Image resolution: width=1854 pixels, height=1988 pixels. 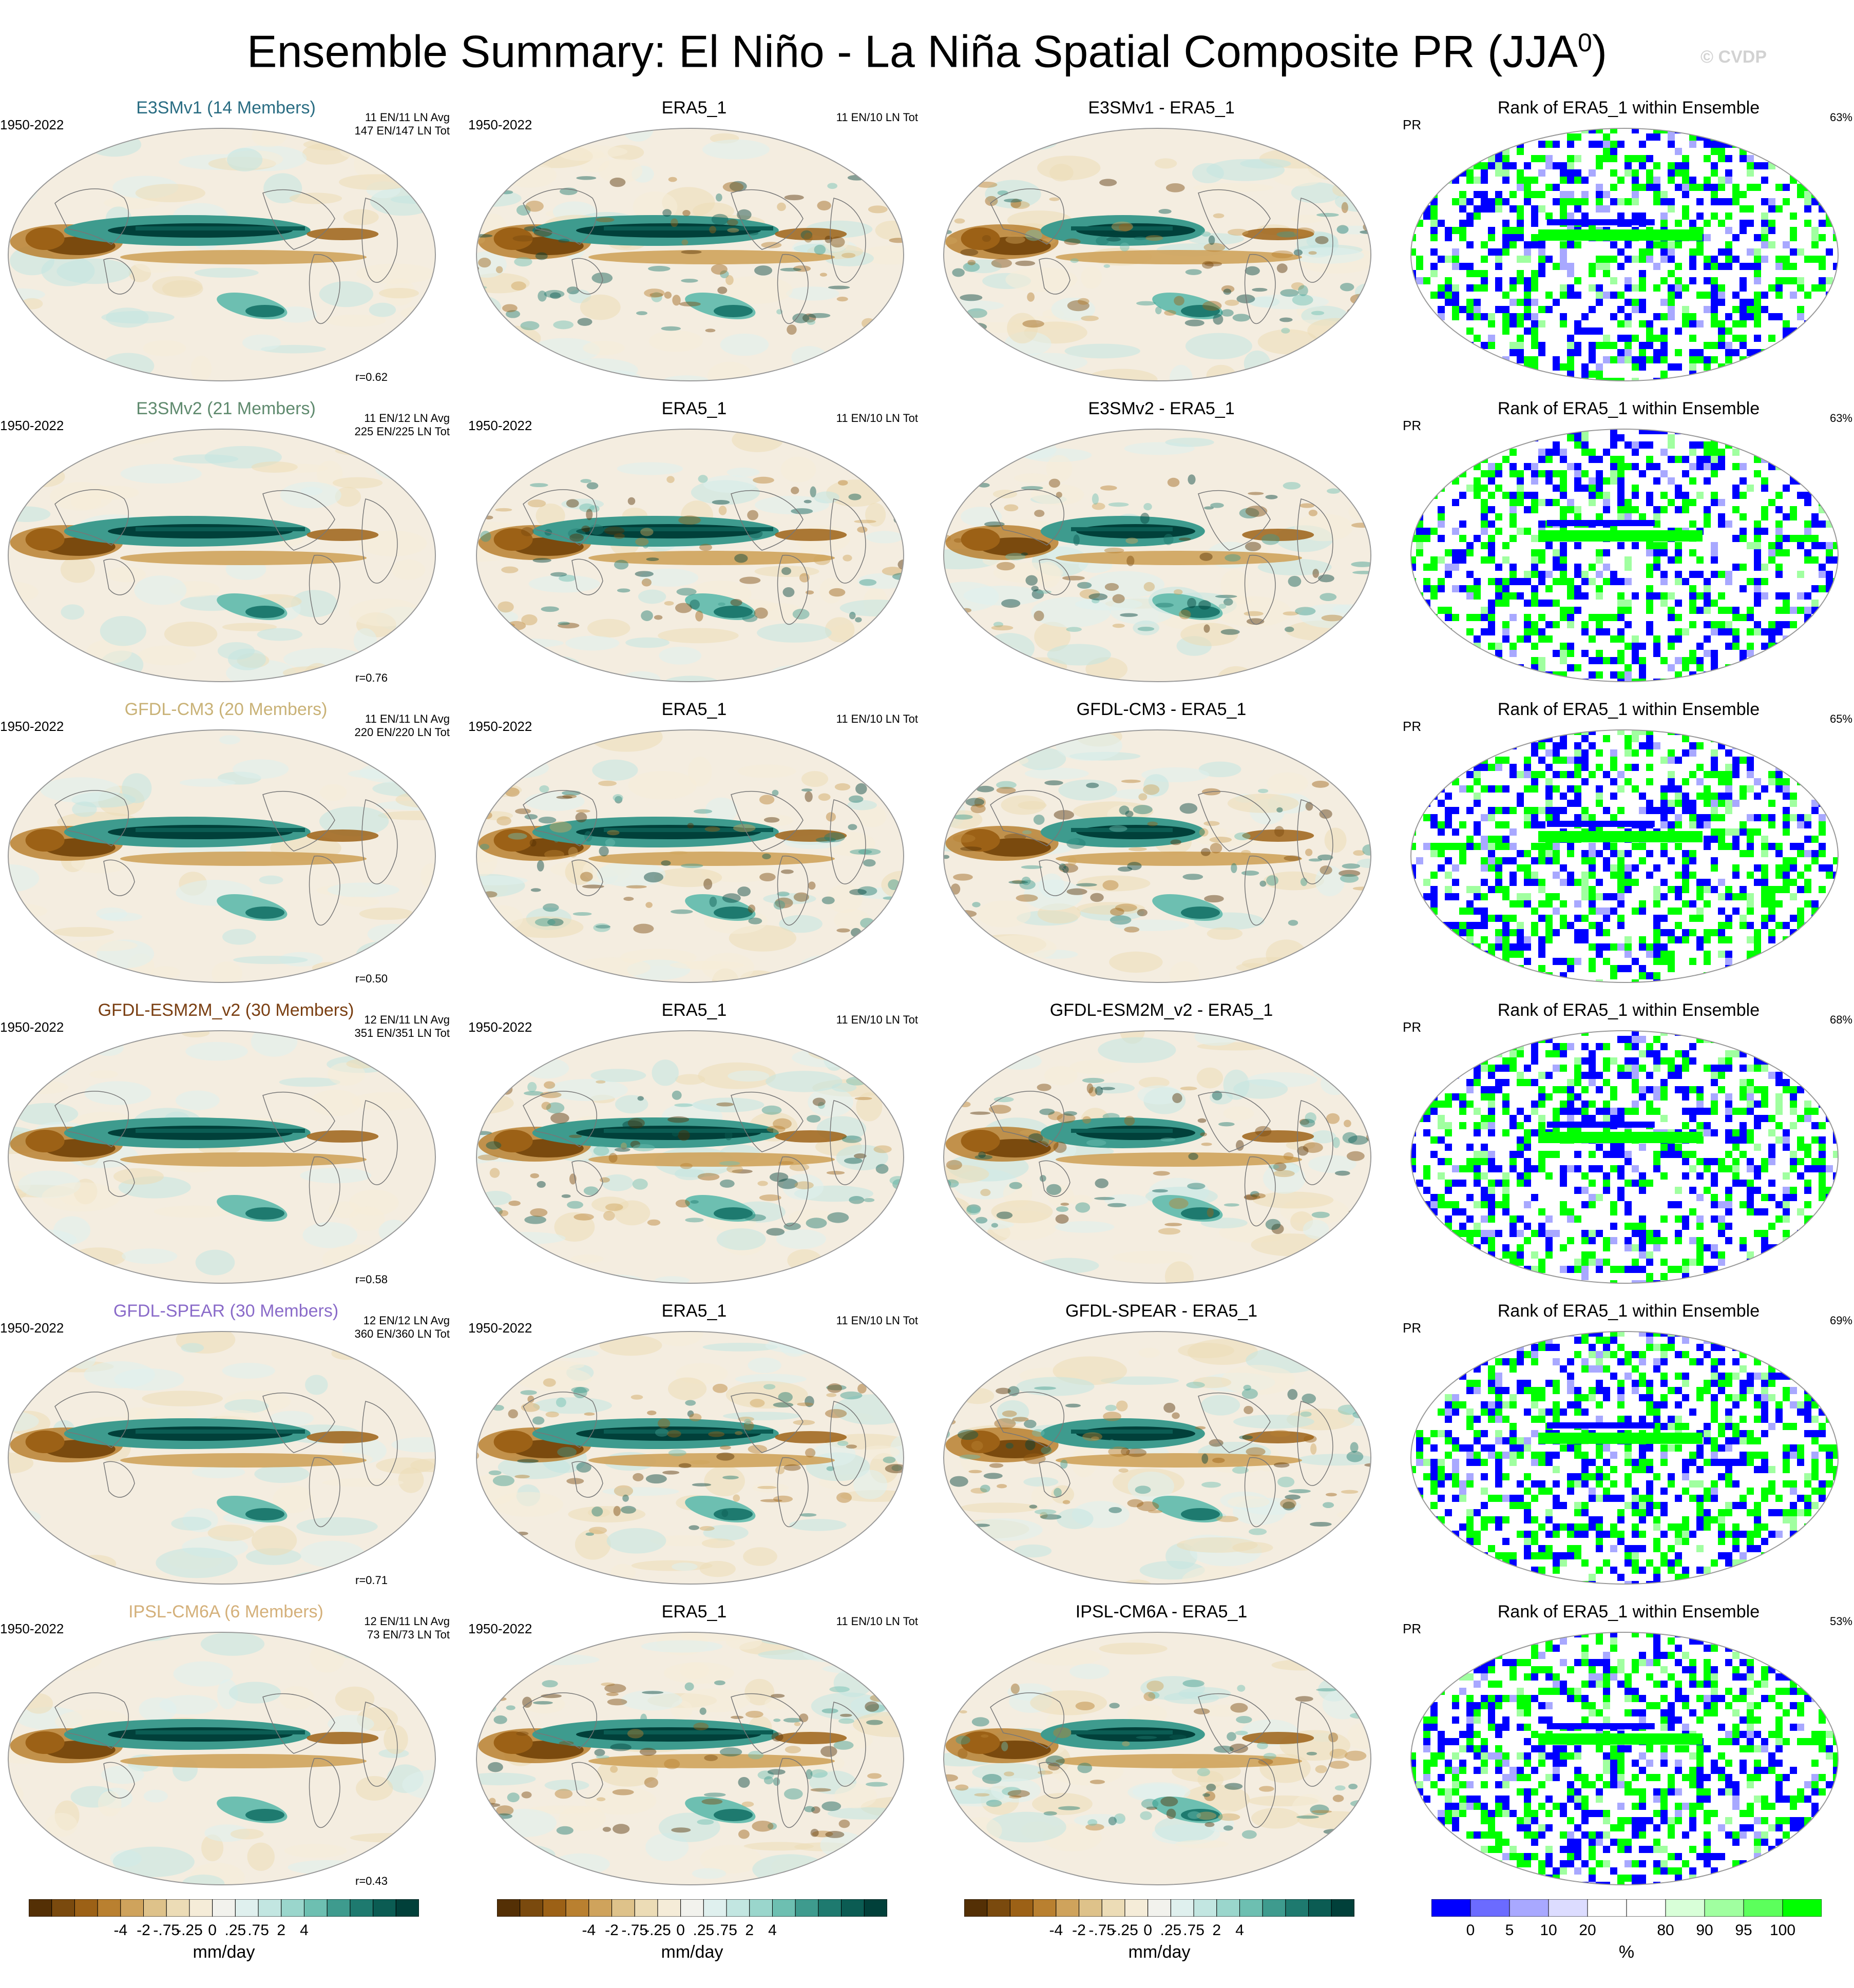 I want to click on panel-title: GFDL-SPEAR - ERA5_1, so click(x=1161, y=1311).